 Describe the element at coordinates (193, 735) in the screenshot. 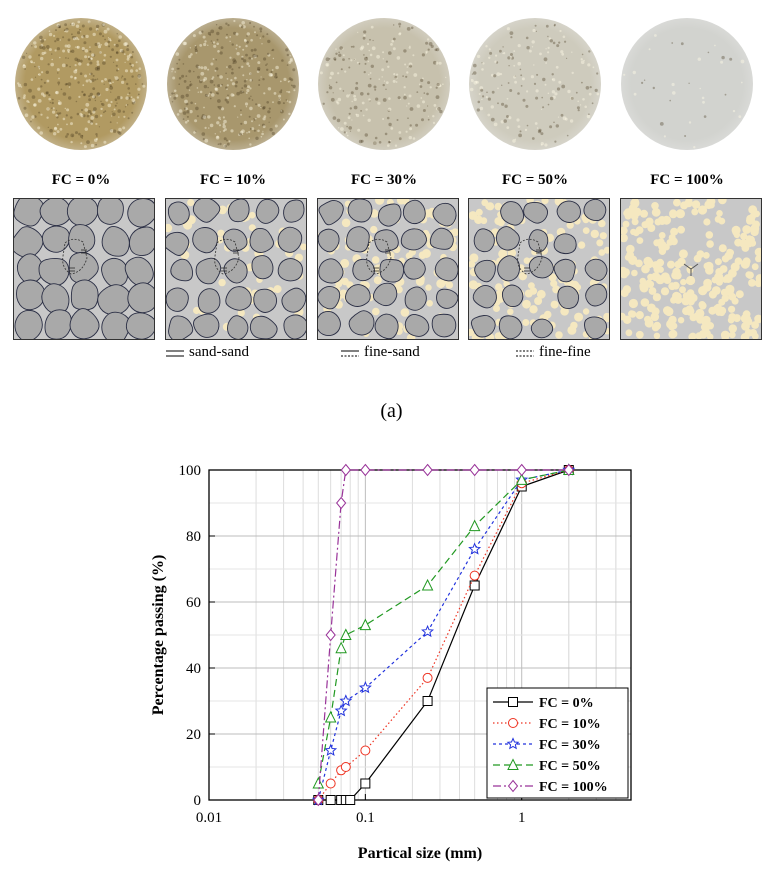

I see `y-tick-label: 20` at that location.